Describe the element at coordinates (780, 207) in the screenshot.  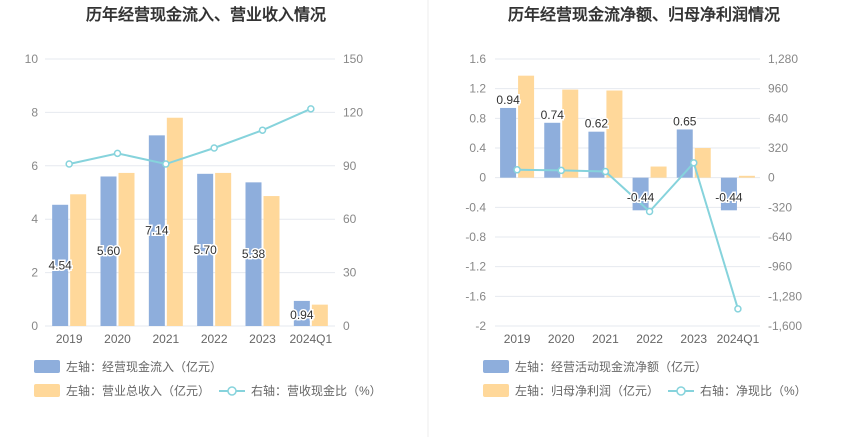
I see `y-right-tick-label: -320` at that location.